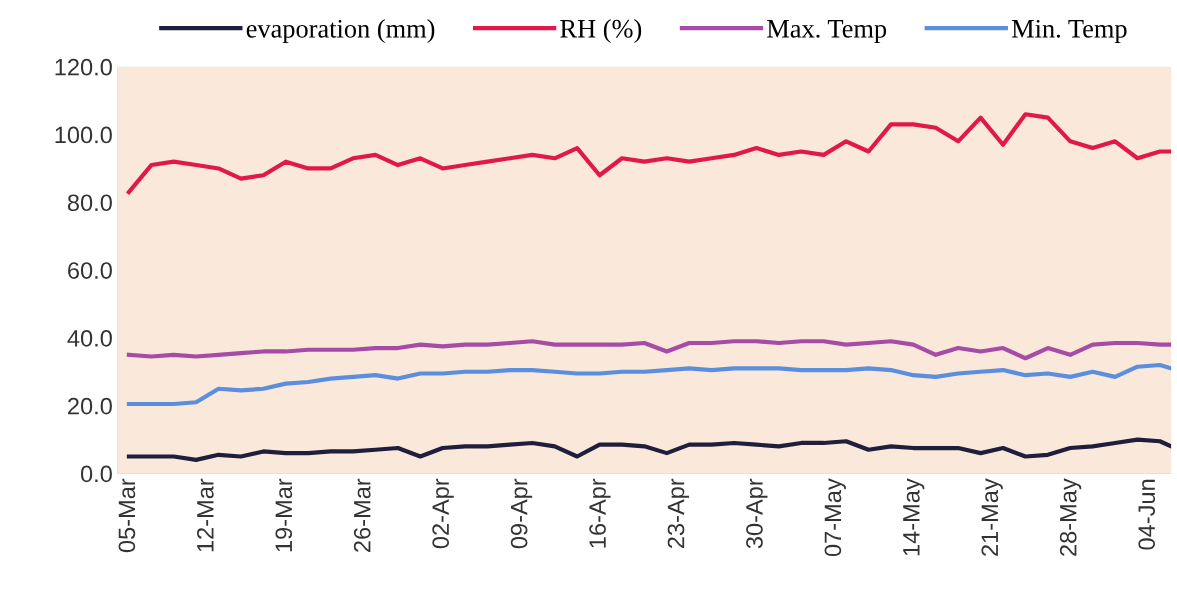 The width and height of the screenshot is (1177, 607). What do you see at coordinates (678, 513) in the screenshot?
I see `x-tick-label: 23-Apr` at bounding box center [678, 513].